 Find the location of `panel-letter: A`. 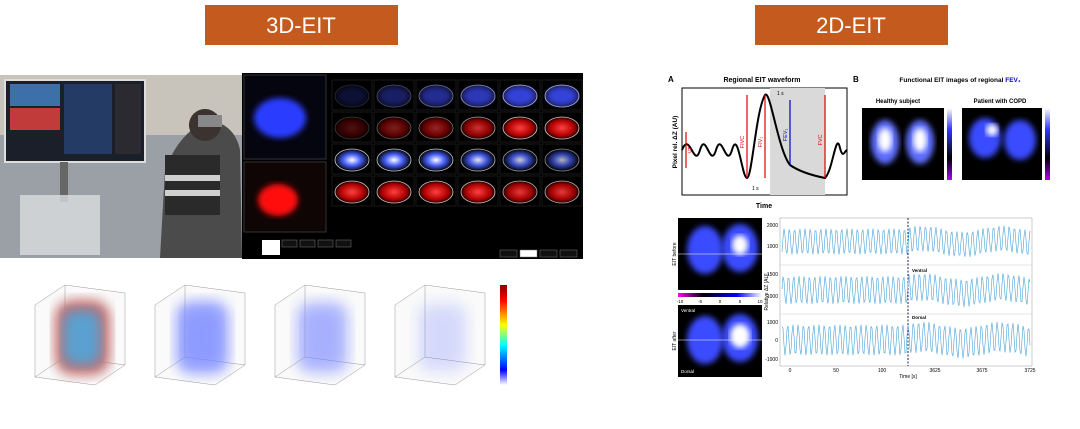

panel-letter: A is located at coordinates (671, 79).